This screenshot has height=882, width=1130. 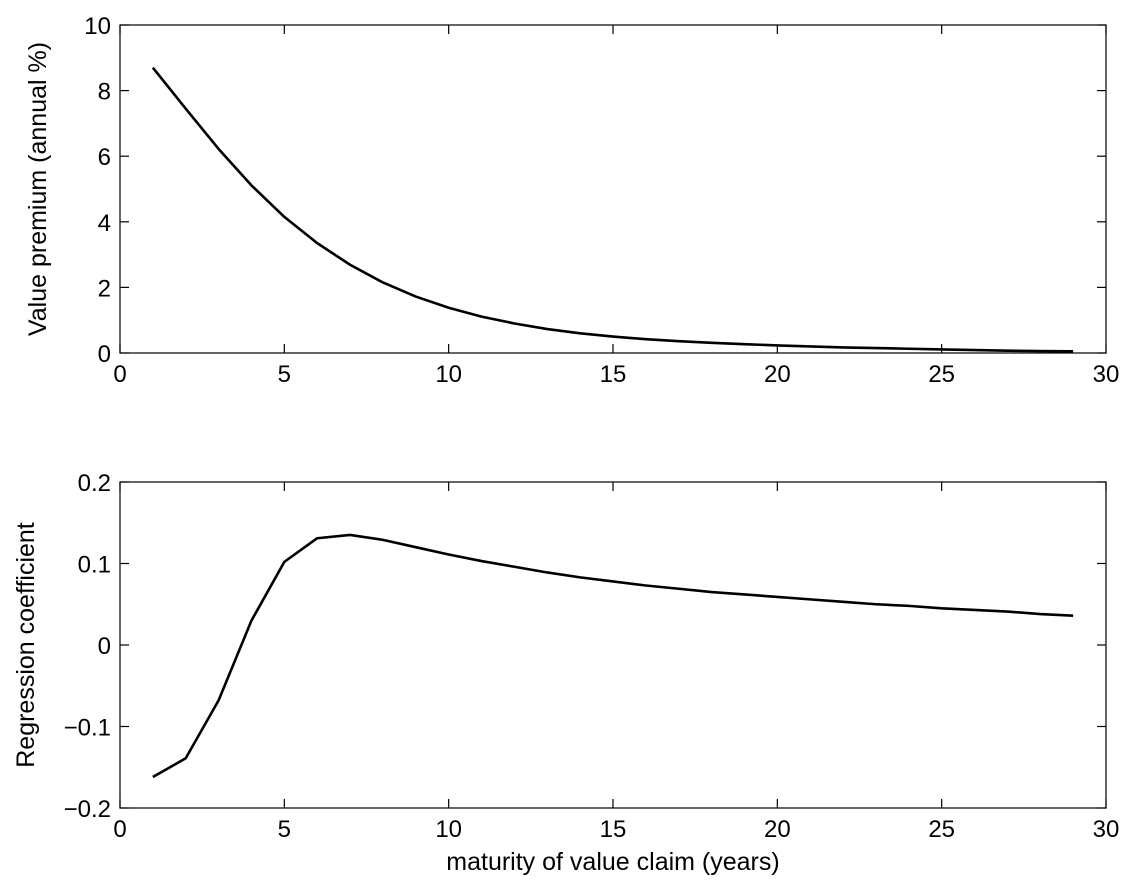 What do you see at coordinates (119, 829) in the screenshot?
I see `bottom-x-tick-label: 0` at bounding box center [119, 829].